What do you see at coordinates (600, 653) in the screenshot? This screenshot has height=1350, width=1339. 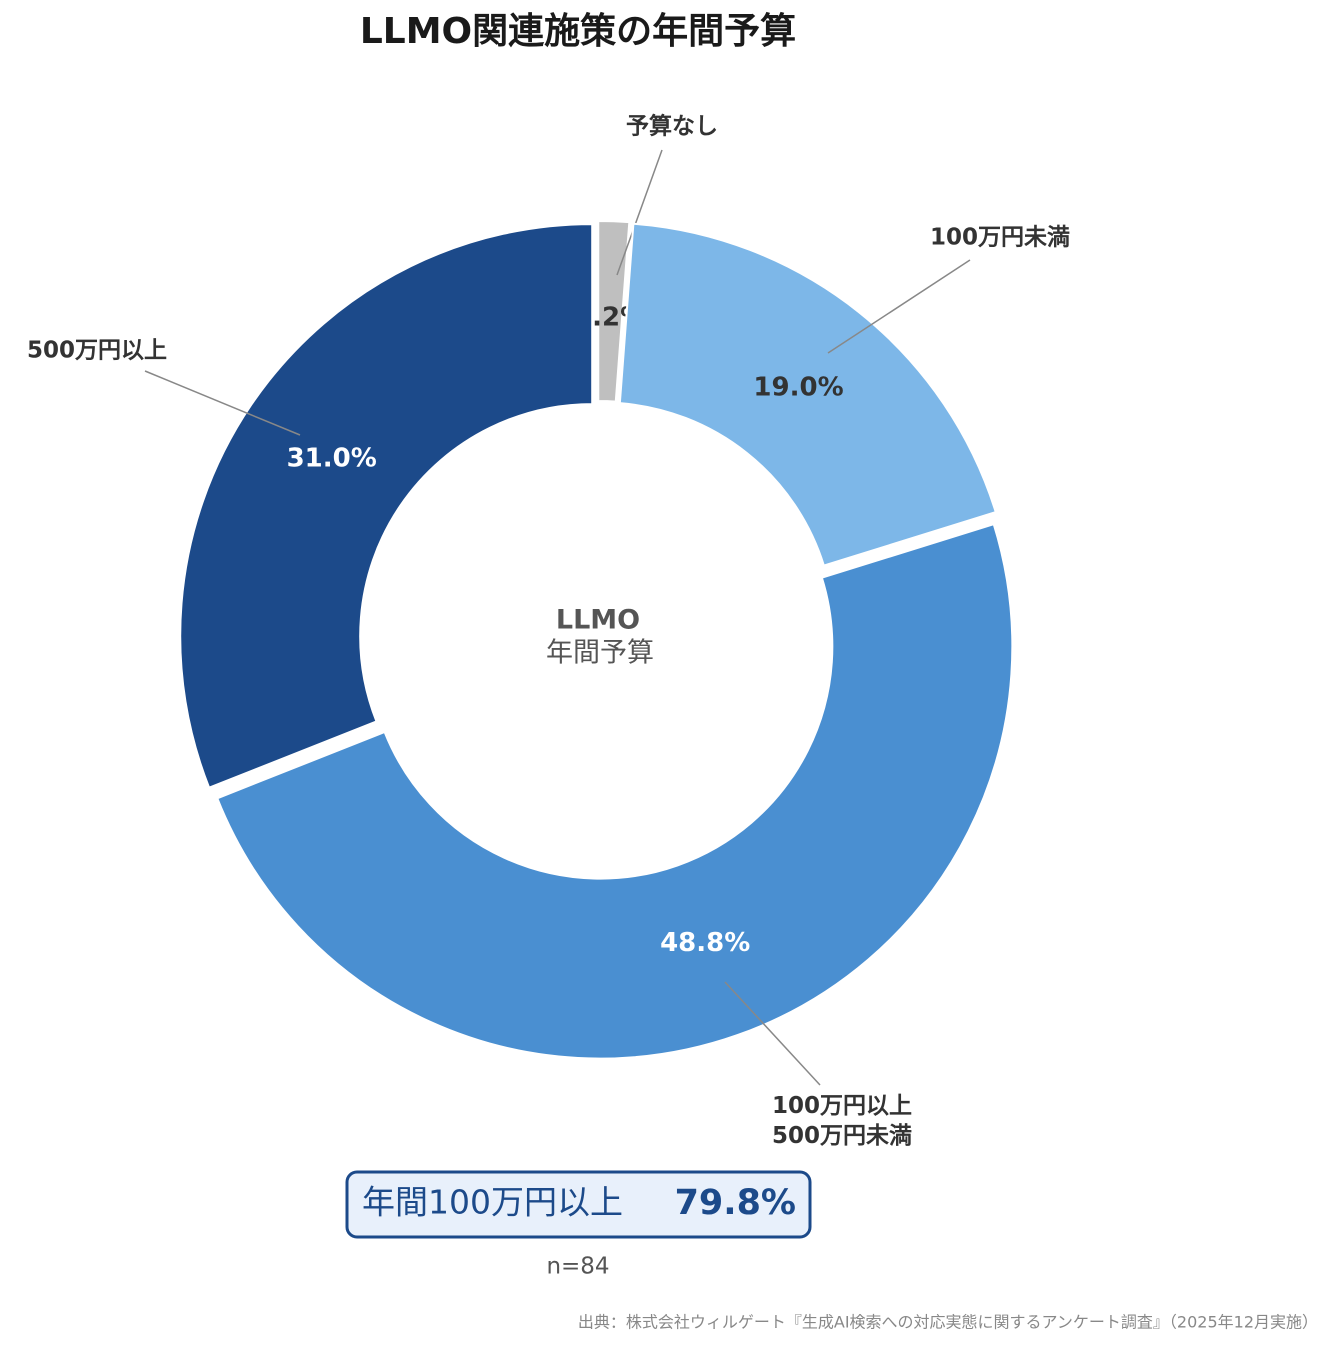 I see `center-label: 年間予算` at bounding box center [600, 653].